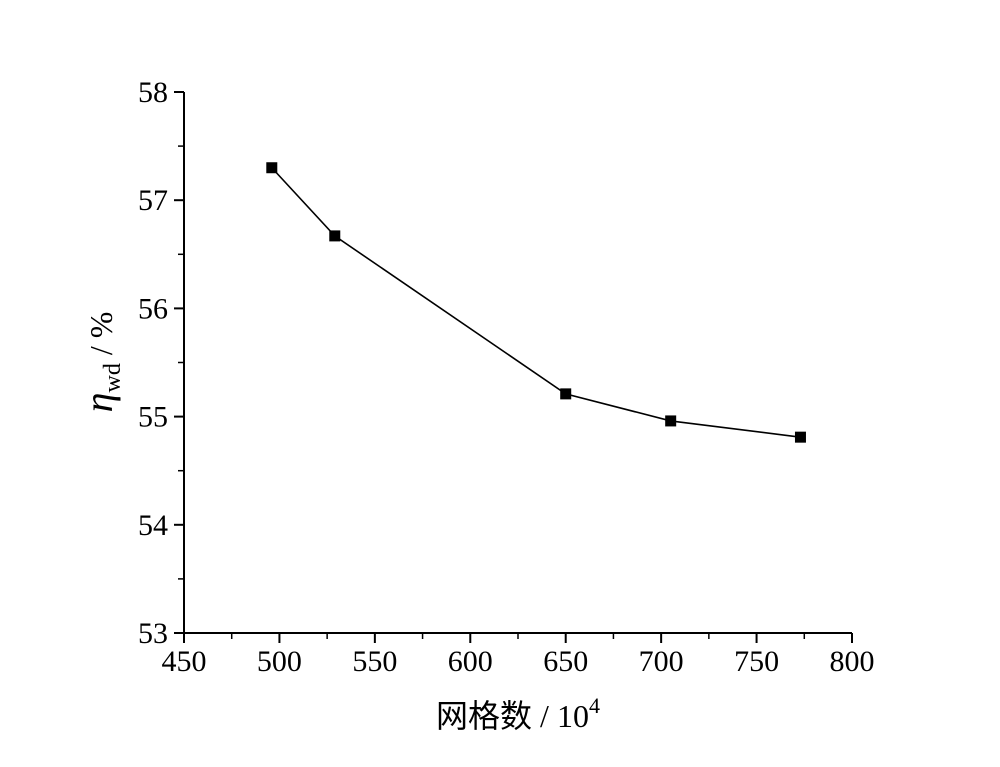  Describe the element at coordinates (113, 377) in the screenshot. I see `y-axis-subscript: wd` at that location.